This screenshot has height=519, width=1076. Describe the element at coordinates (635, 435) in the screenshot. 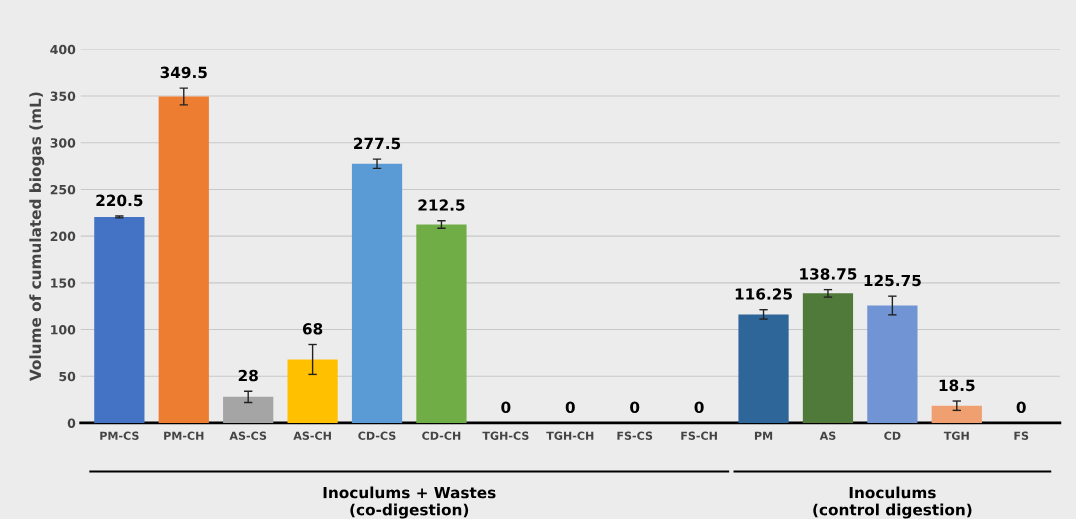

I see `x-tick-label: FS-CS` at that location.